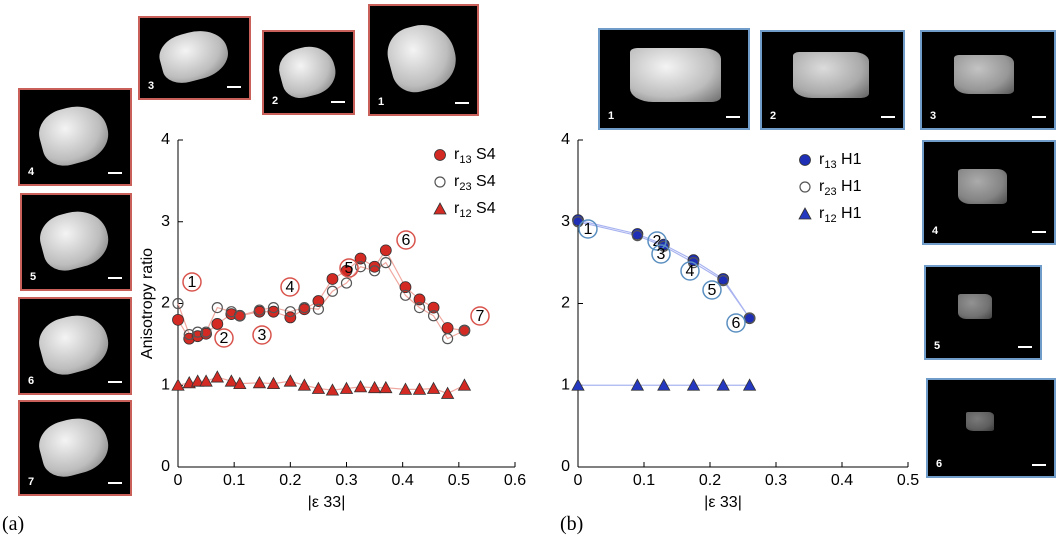 The width and height of the screenshot is (1056, 543). What do you see at coordinates (644, 480) in the screenshot?
I see `x-tick-label: 0.1` at bounding box center [644, 480].